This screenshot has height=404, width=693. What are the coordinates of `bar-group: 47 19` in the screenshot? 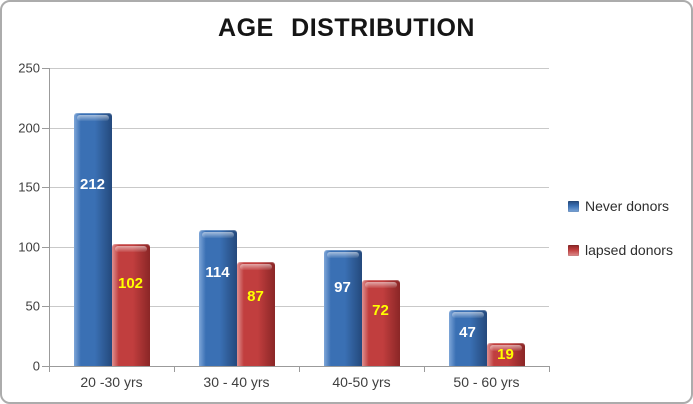 It's located at (486, 217).